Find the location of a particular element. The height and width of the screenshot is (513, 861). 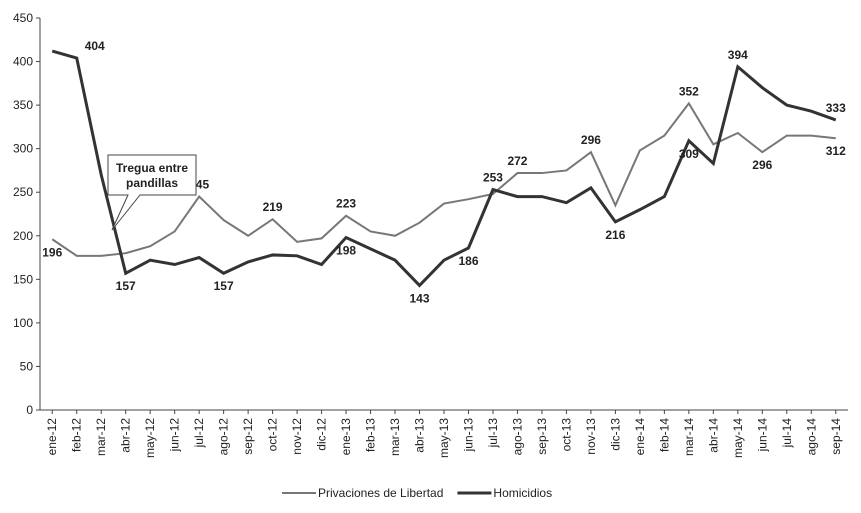

x-tick-label: feb-12 is located at coordinates (77, 435).